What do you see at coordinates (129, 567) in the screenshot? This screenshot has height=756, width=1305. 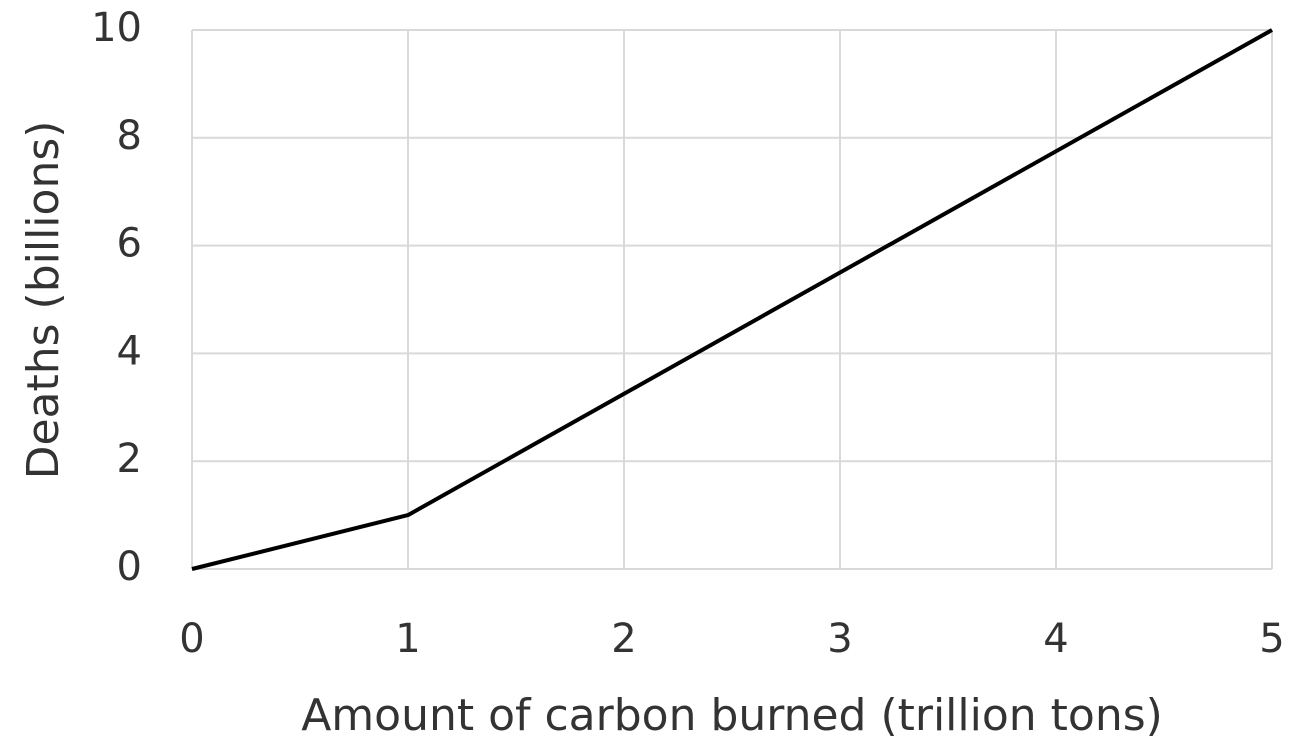 I see `y-tick-label: 0` at bounding box center [129, 567].